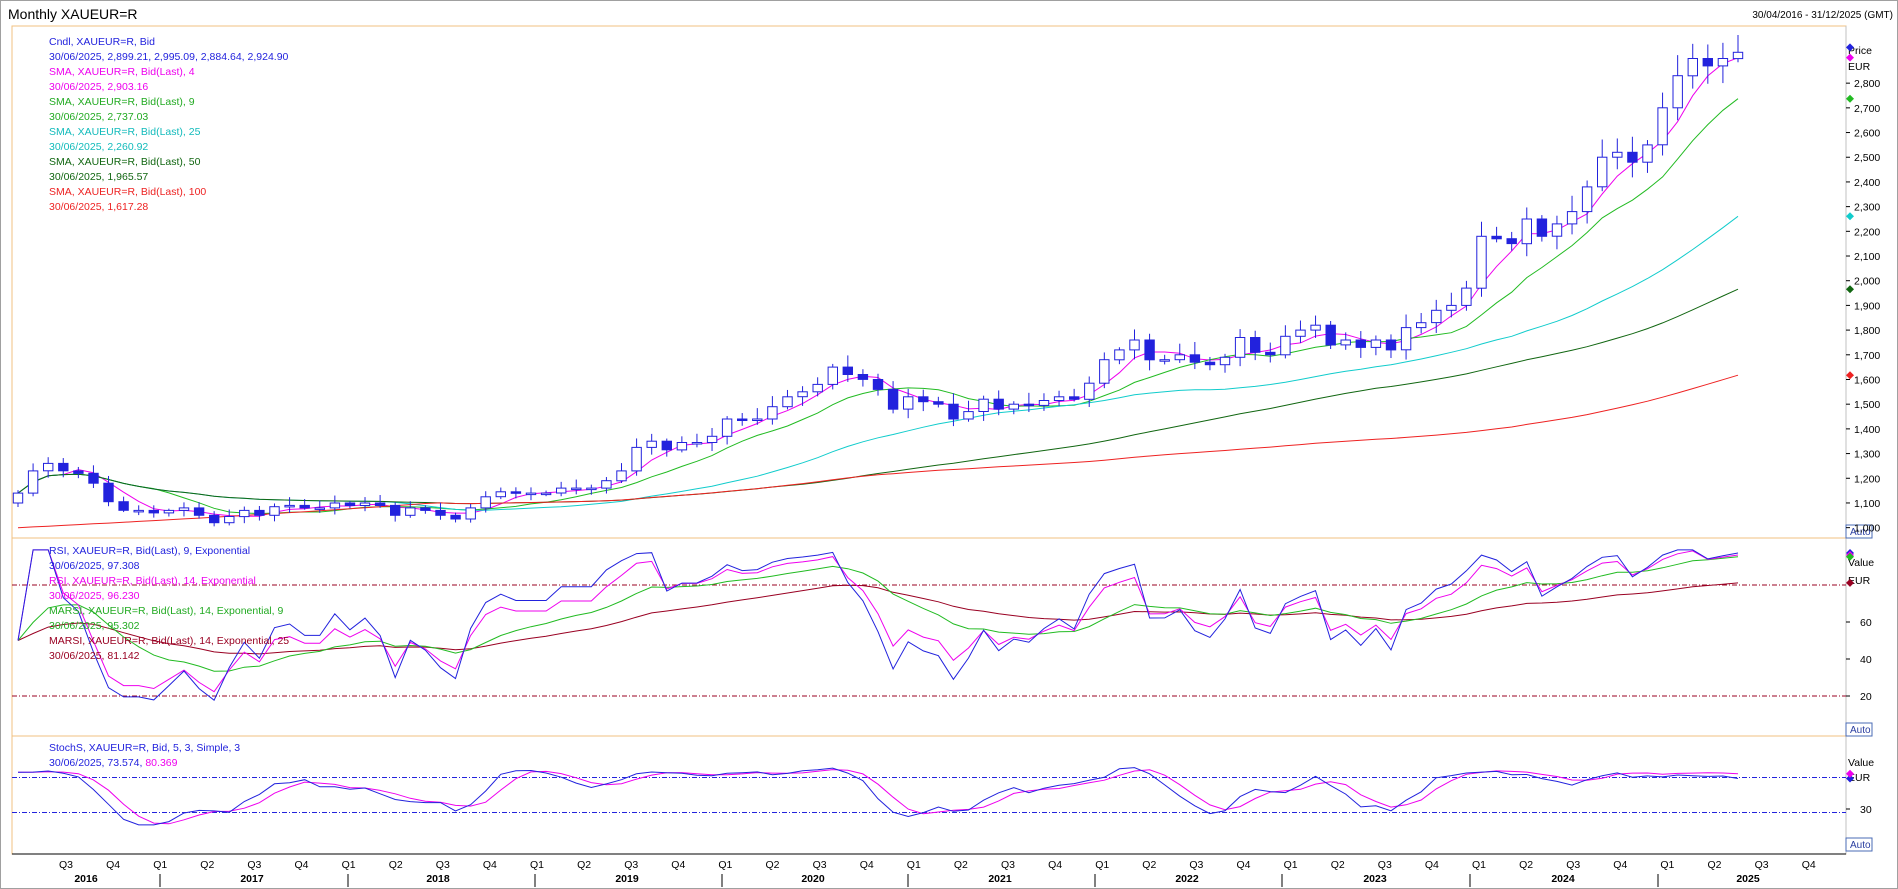 The image size is (1898, 889). I want to click on price-auto-button: Auto, so click(1859, 531).